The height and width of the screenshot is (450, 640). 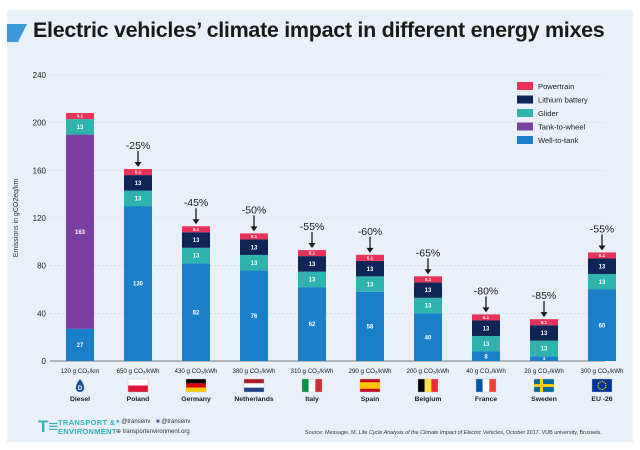 What do you see at coordinates (428, 338) in the screenshot?
I see `segment-value-label: 40` at bounding box center [428, 338].